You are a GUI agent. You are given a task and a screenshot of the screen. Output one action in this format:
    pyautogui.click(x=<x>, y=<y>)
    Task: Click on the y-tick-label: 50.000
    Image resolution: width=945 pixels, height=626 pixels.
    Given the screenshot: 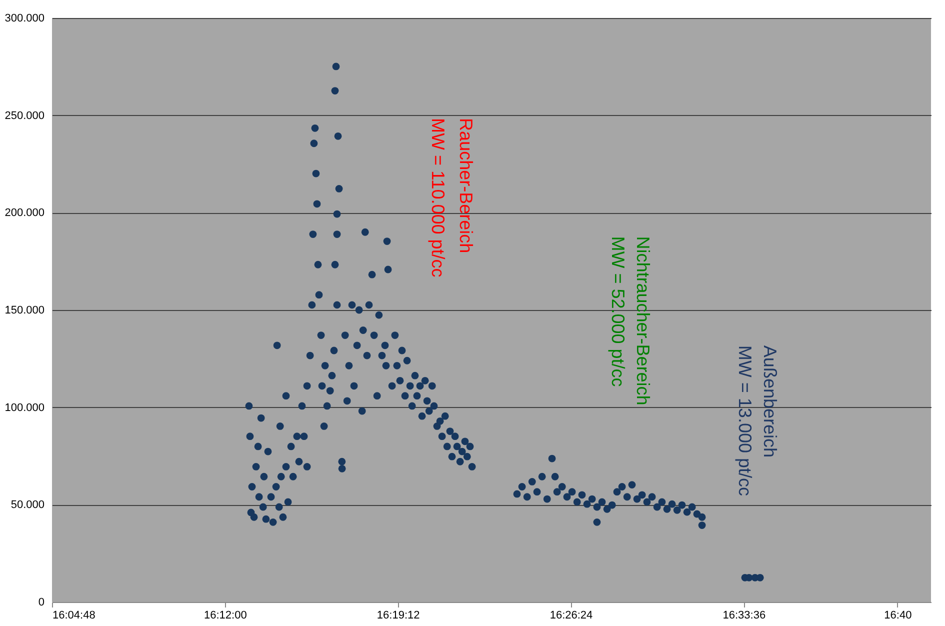 What is the action you would take?
    pyautogui.click(x=27, y=505)
    